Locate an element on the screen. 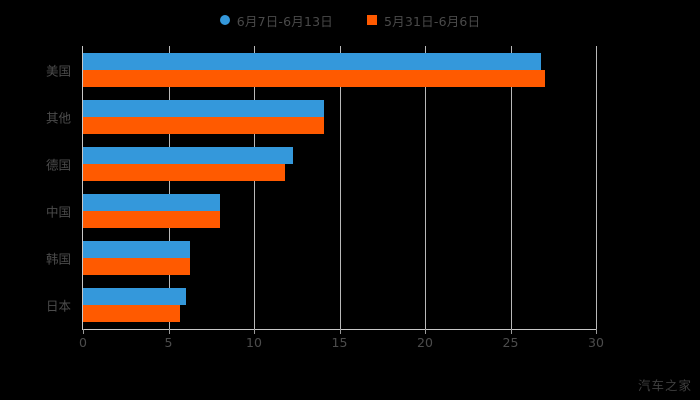 This screenshot has width=700, height=400. y-axis-category-label: 其他 is located at coordinates (58, 118).